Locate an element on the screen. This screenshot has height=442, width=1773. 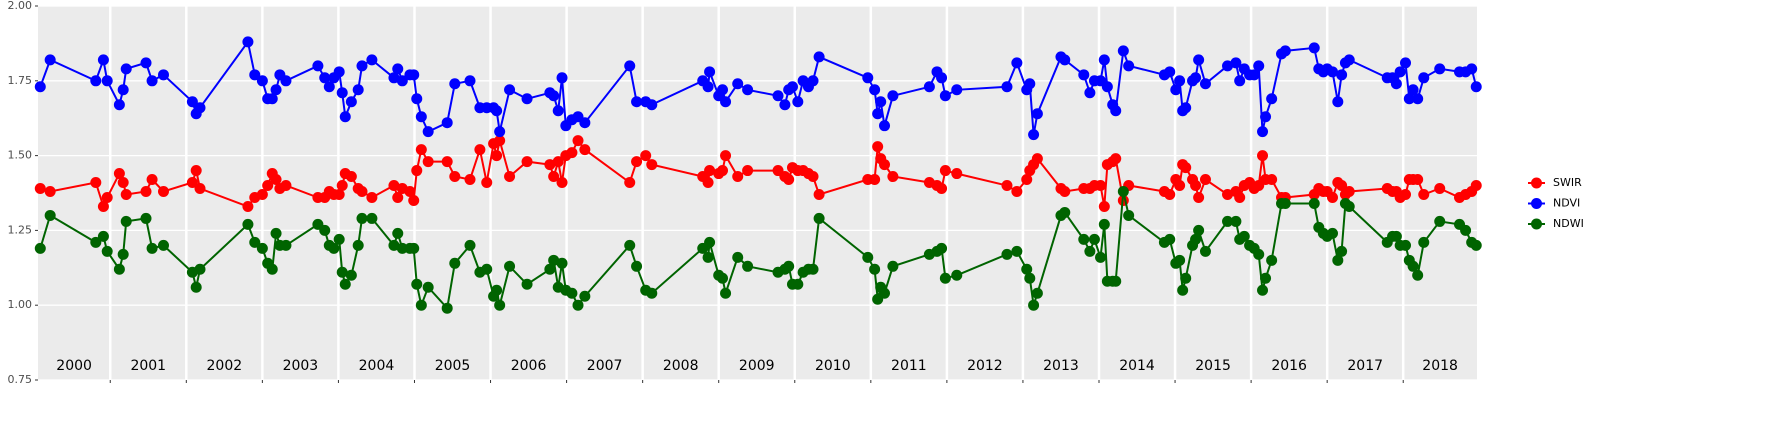
legend-label: SWIR is located at coordinates (1567, 182).